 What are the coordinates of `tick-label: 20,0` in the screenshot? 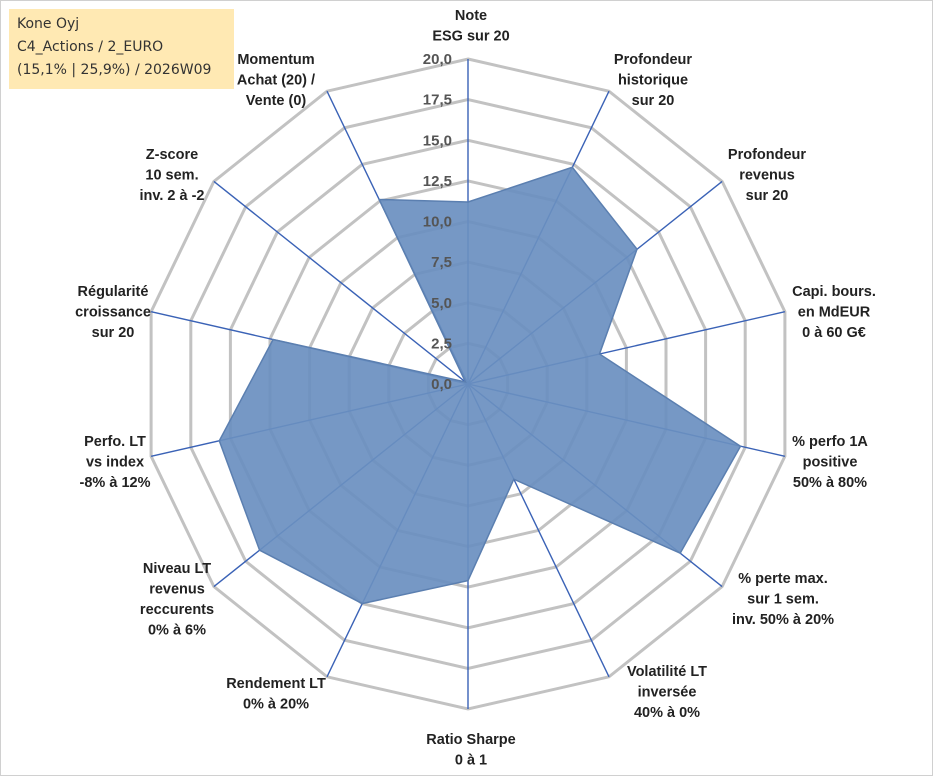 It's located at (437, 59).